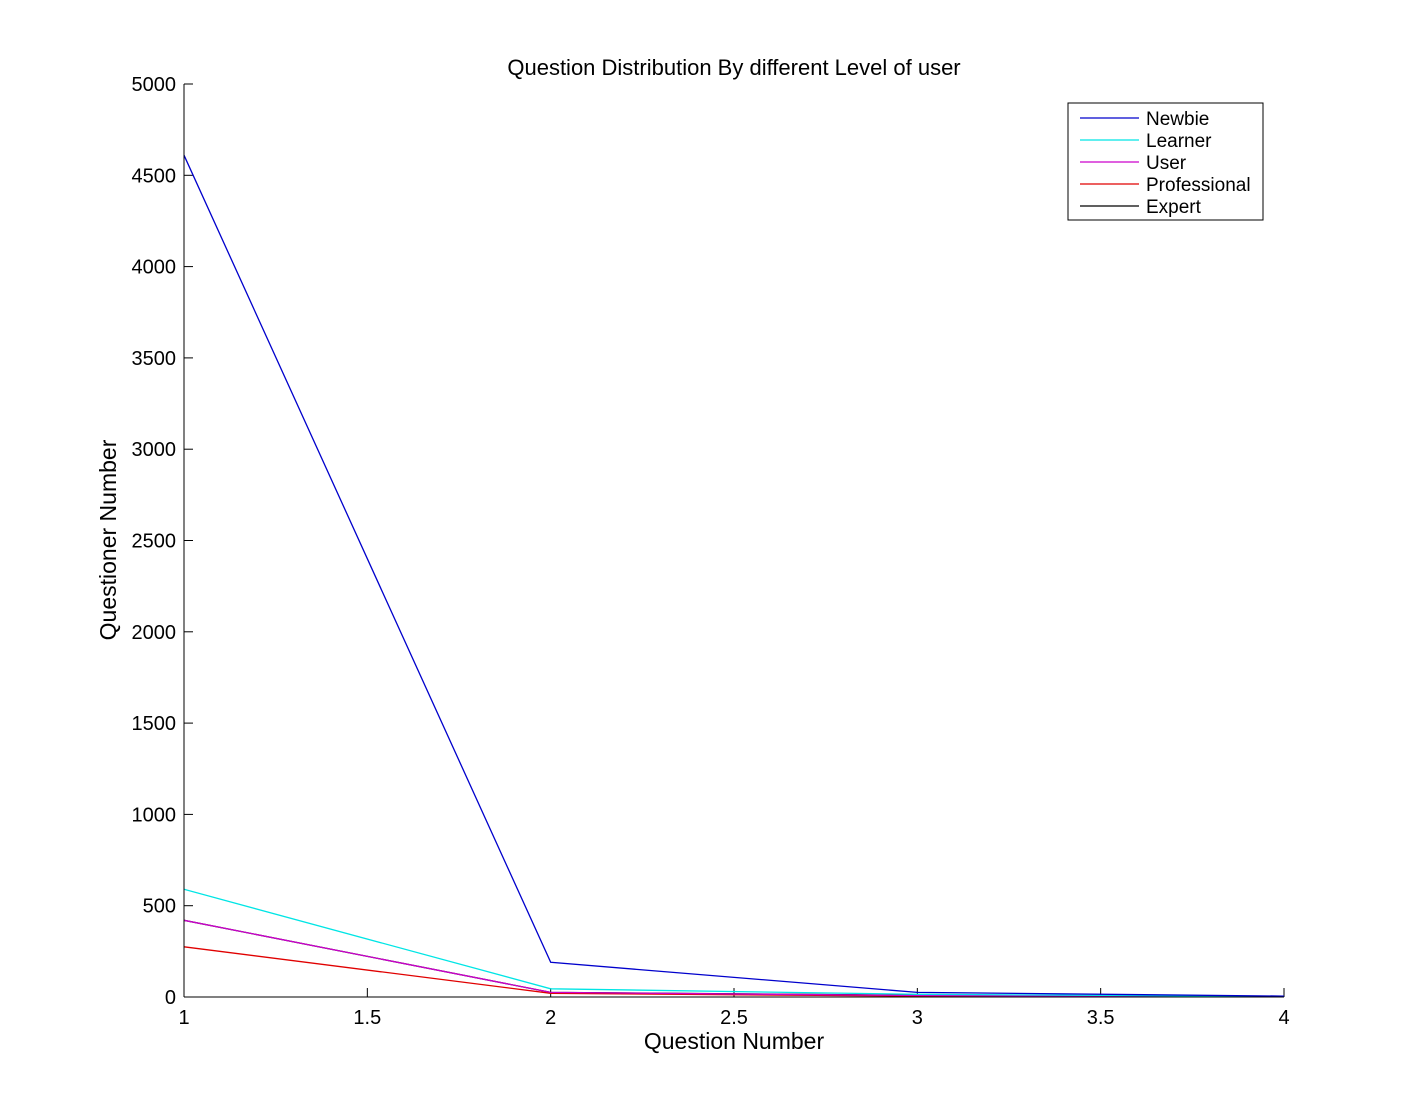 Image resolution: width=1418 pixels, height=1120 pixels. Describe the element at coordinates (1174, 207) in the screenshot. I see `legend-label-expert: Expert` at that location.